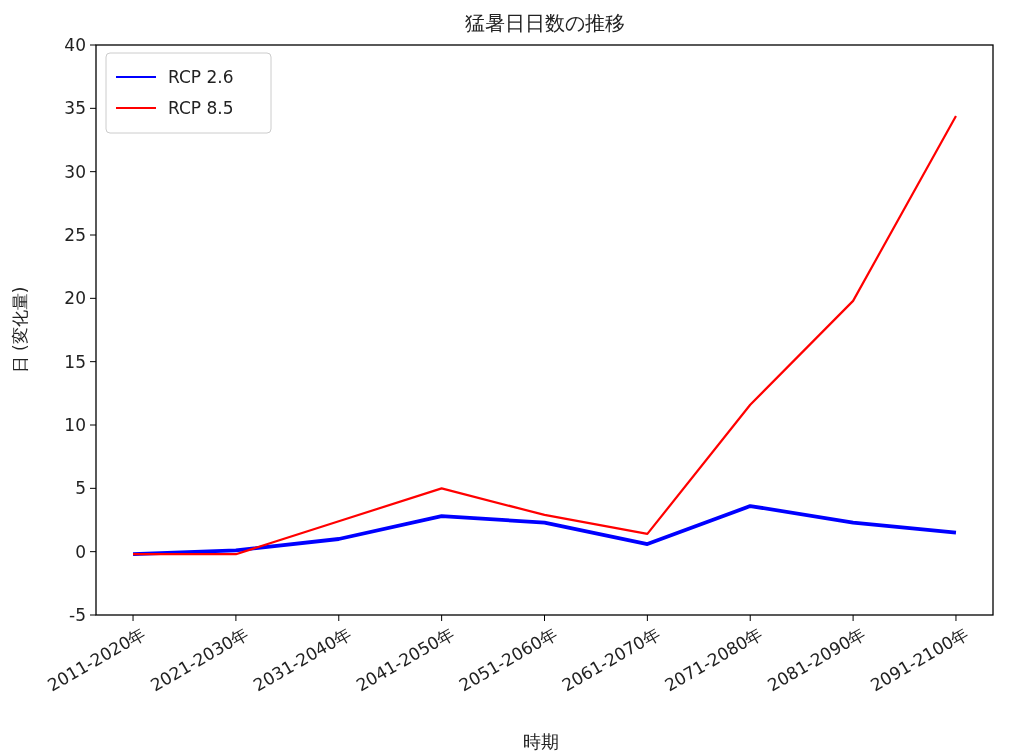 This screenshot has height=754, width=1017. Describe the element at coordinates (80, 551) in the screenshot. I see `y-tick-label: 0` at that location.